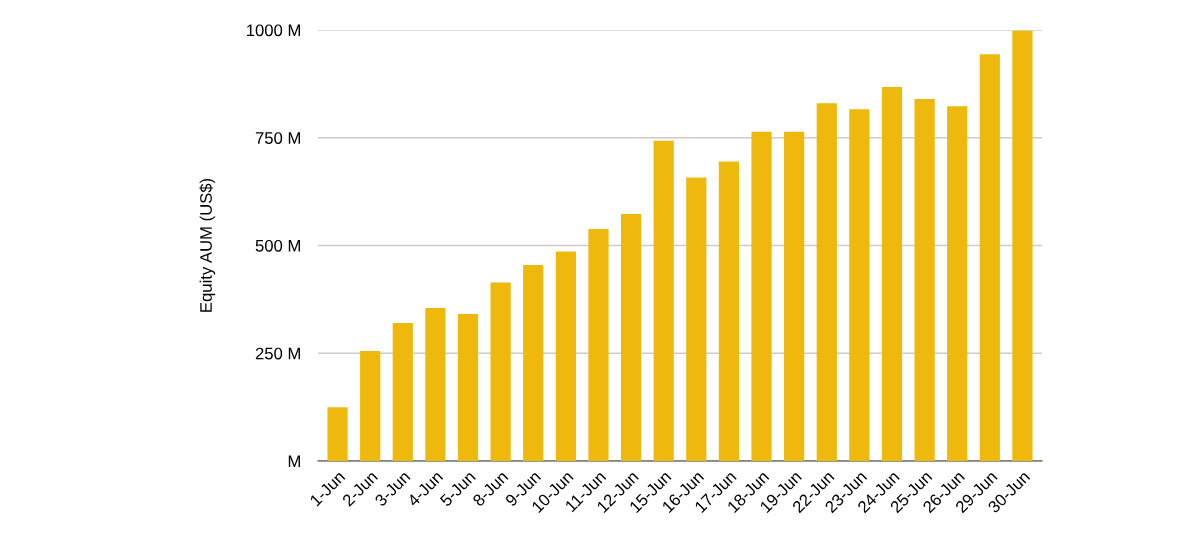  I want to click on y-tick-label: 500 M, so click(277, 245).